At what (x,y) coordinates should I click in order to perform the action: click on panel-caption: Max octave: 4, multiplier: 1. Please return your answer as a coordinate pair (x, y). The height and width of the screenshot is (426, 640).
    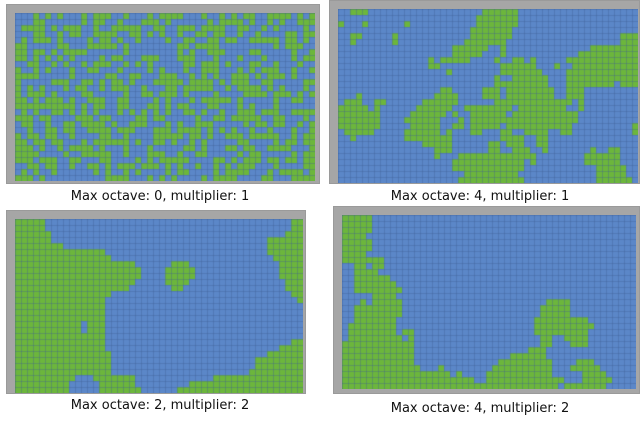
    Looking at the image, I should click on (480, 196).